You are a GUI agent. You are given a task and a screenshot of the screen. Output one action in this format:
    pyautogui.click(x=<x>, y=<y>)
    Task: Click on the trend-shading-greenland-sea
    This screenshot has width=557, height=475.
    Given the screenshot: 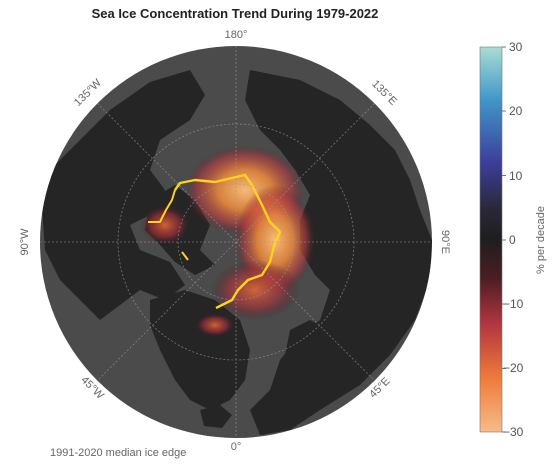 What is the action you would take?
    pyautogui.click(x=215, y=325)
    